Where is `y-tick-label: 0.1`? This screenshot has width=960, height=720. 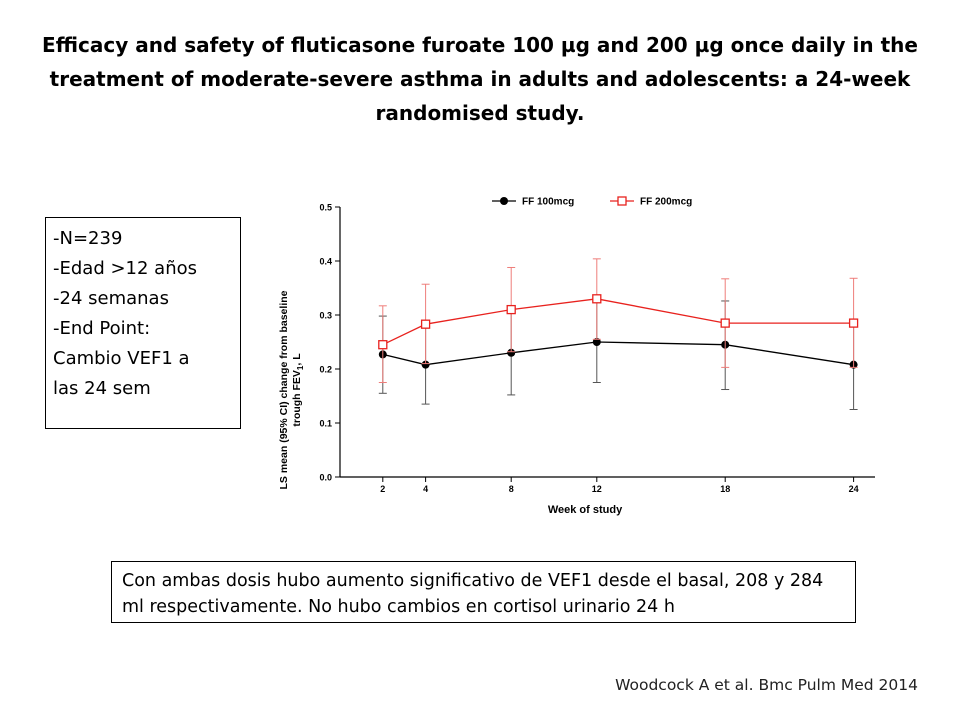
y-tick-label: 0.1 is located at coordinates (325, 424).